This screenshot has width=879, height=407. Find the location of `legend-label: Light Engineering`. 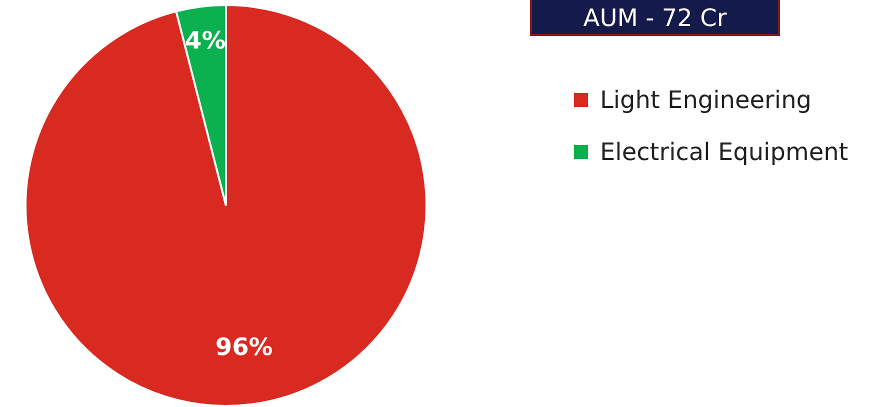

legend-label: Light Engineering is located at coordinates (706, 100).